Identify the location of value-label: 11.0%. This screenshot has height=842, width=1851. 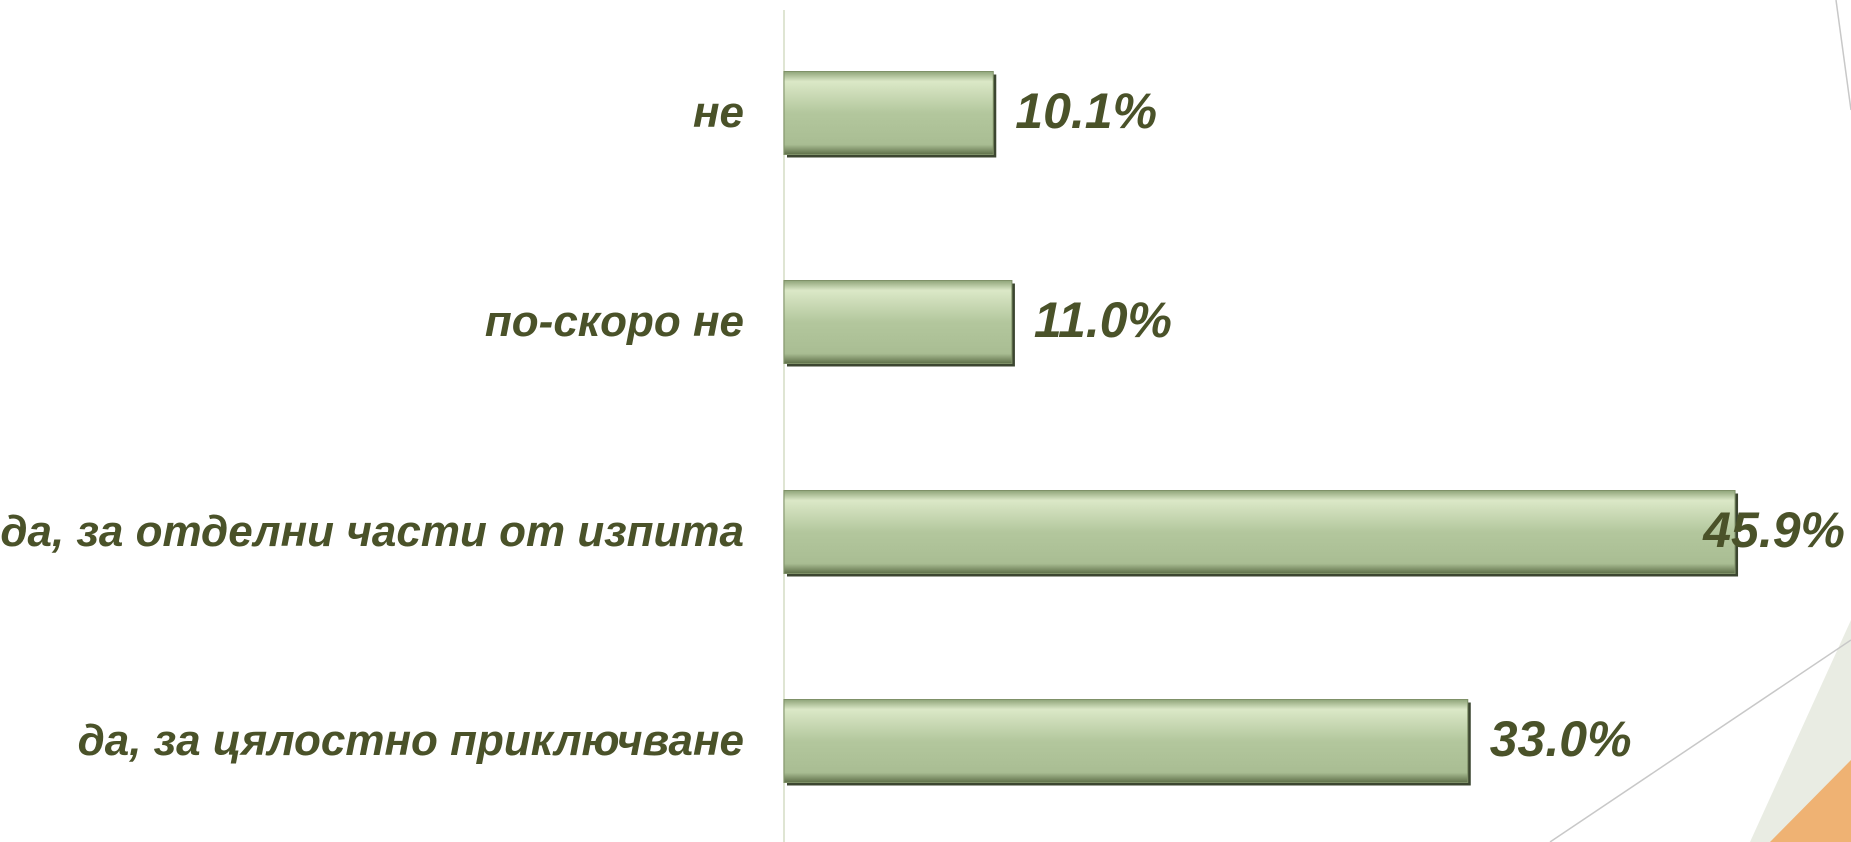
(1103, 320).